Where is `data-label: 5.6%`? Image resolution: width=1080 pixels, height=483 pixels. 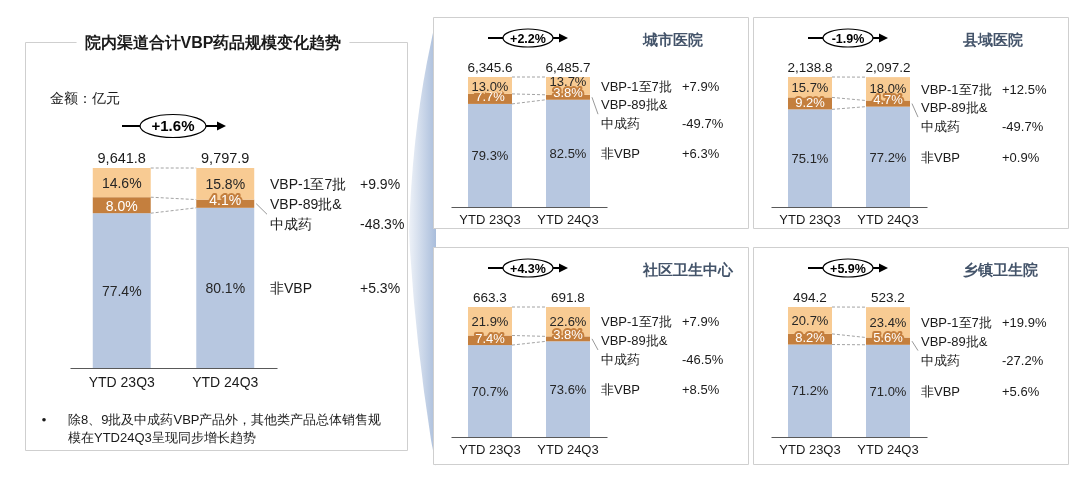 data-label: 5.6% is located at coordinates (888, 338).